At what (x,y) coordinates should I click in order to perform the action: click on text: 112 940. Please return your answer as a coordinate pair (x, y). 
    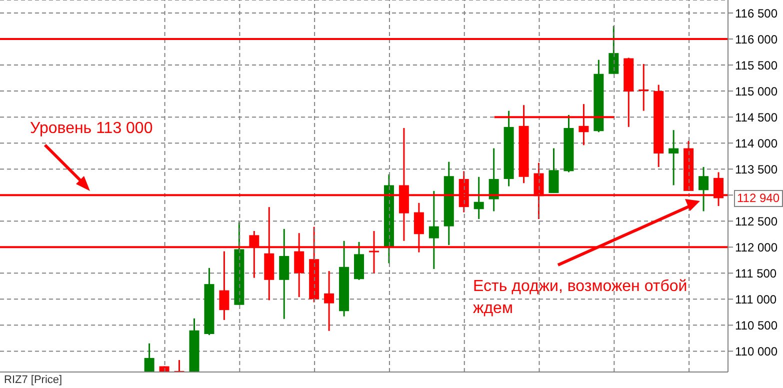
    Looking at the image, I should click on (758, 198).